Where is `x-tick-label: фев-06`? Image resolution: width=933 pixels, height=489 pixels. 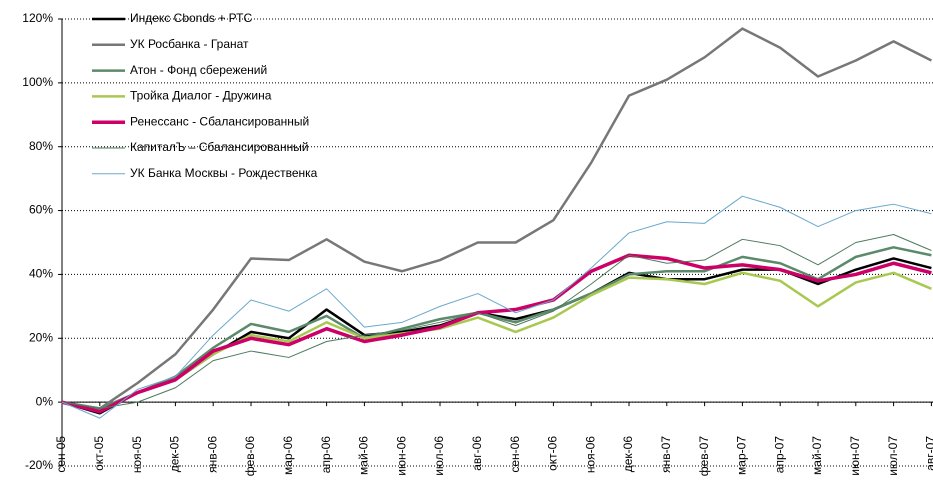
x-tick-label: фев-06 is located at coordinates (250, 456).